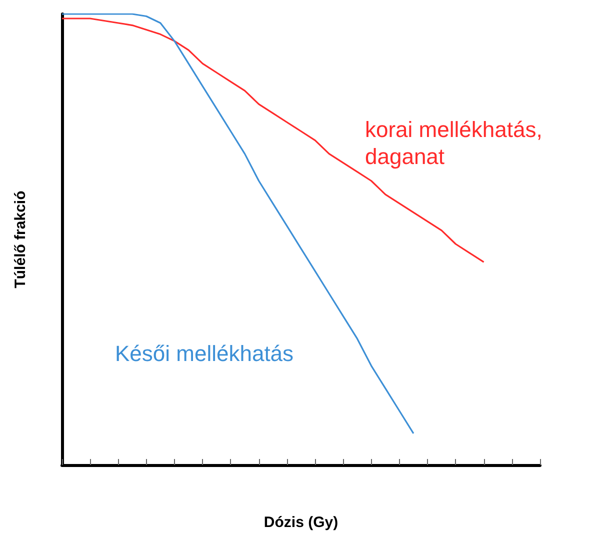  Describe the element at coordinates (301, 522) in the screenshot. I see `x-axis-title: Dózis (Gy)` at that location.